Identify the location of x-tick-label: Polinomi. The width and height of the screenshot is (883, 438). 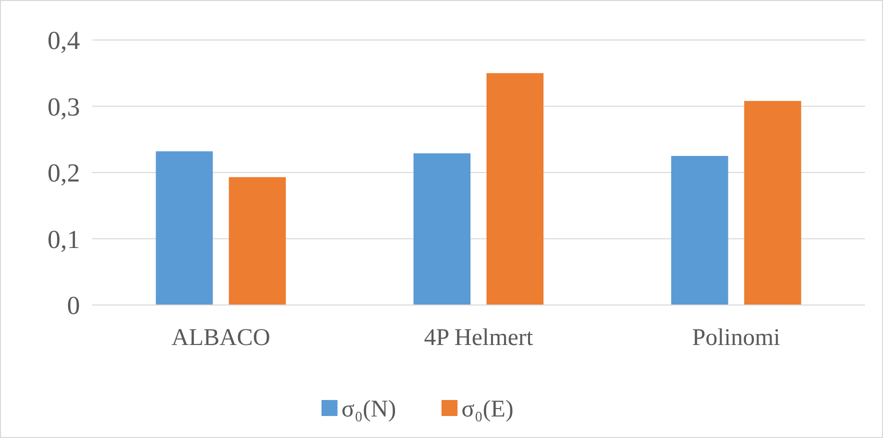
(736, 338).